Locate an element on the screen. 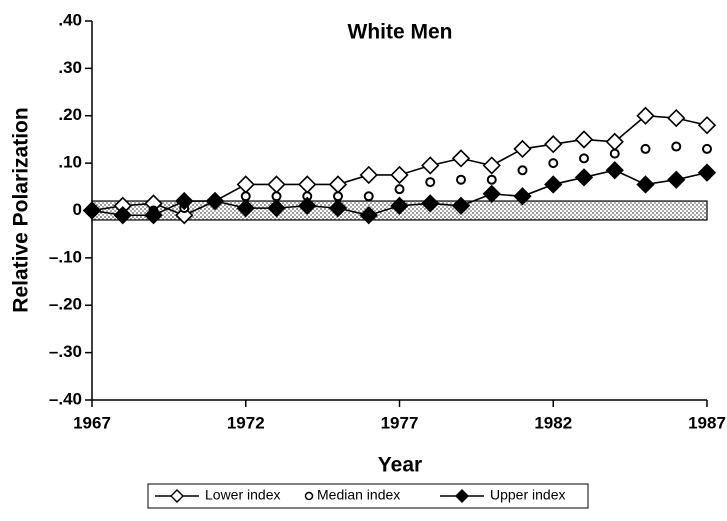 The image size is (727, 521). y-tick-label: .10 is located at coordinates (70, 162).